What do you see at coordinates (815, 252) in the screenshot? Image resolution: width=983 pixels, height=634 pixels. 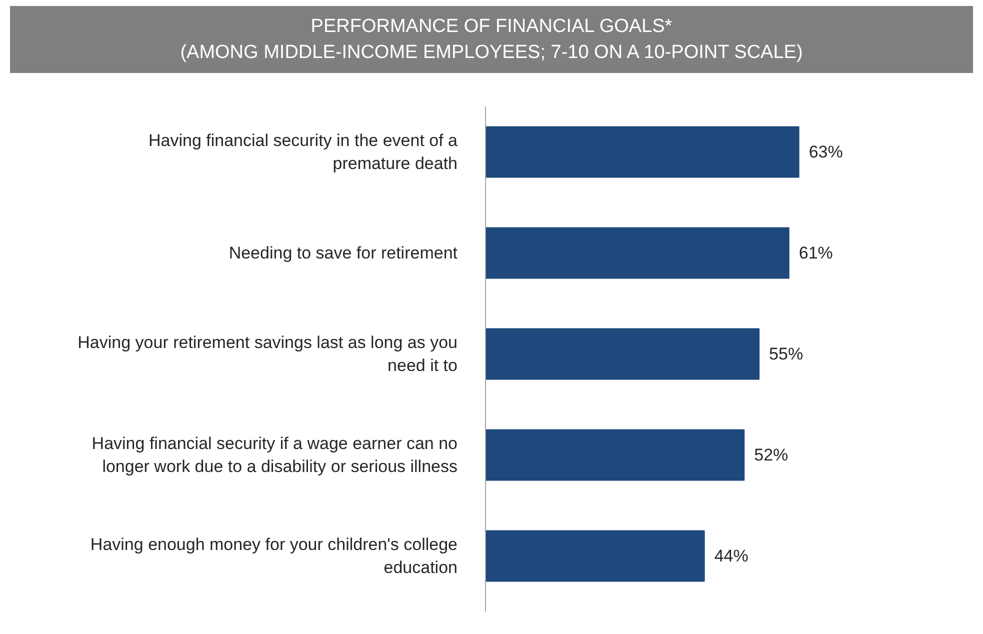 I see `data-label: 61%` at bounding box center [815, 252].